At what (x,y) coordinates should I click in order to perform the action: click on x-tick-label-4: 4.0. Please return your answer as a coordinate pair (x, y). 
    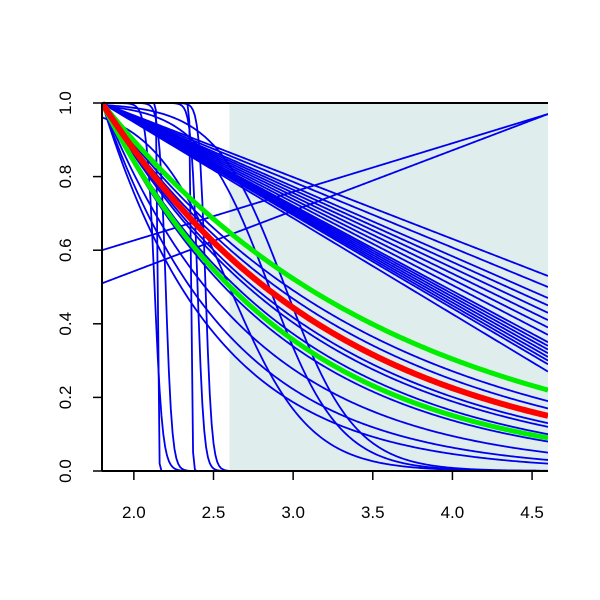
    Looking at the image, I should click on (453, 512).